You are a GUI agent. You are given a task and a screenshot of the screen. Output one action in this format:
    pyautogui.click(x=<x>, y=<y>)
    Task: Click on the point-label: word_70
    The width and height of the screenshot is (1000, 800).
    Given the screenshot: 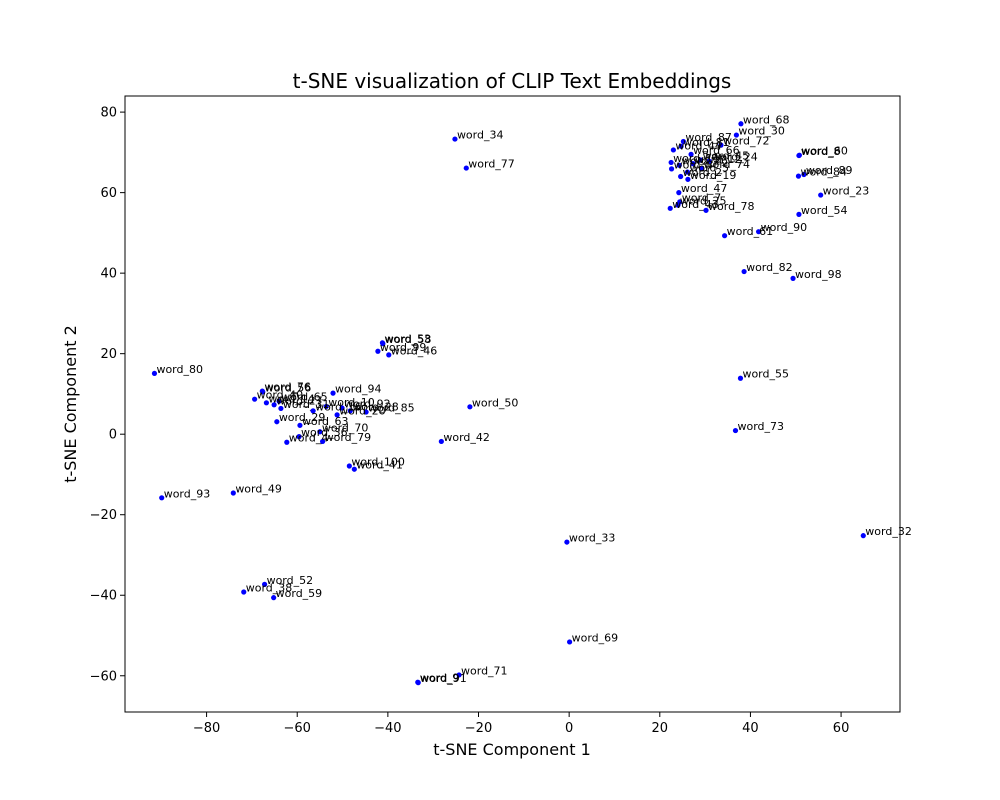 What is the action you would take?
    pyautogui.click(x=345, y=427)
    